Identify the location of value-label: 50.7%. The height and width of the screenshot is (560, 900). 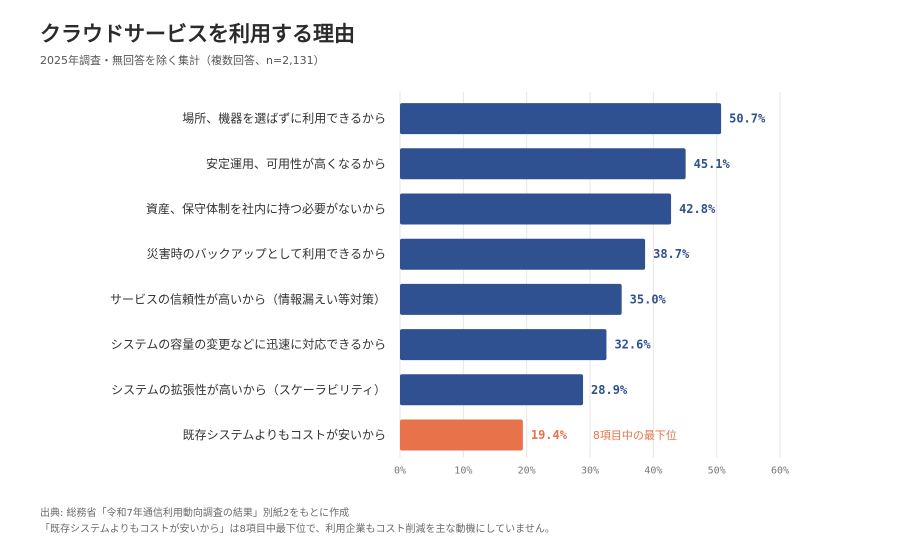
(747, 119).